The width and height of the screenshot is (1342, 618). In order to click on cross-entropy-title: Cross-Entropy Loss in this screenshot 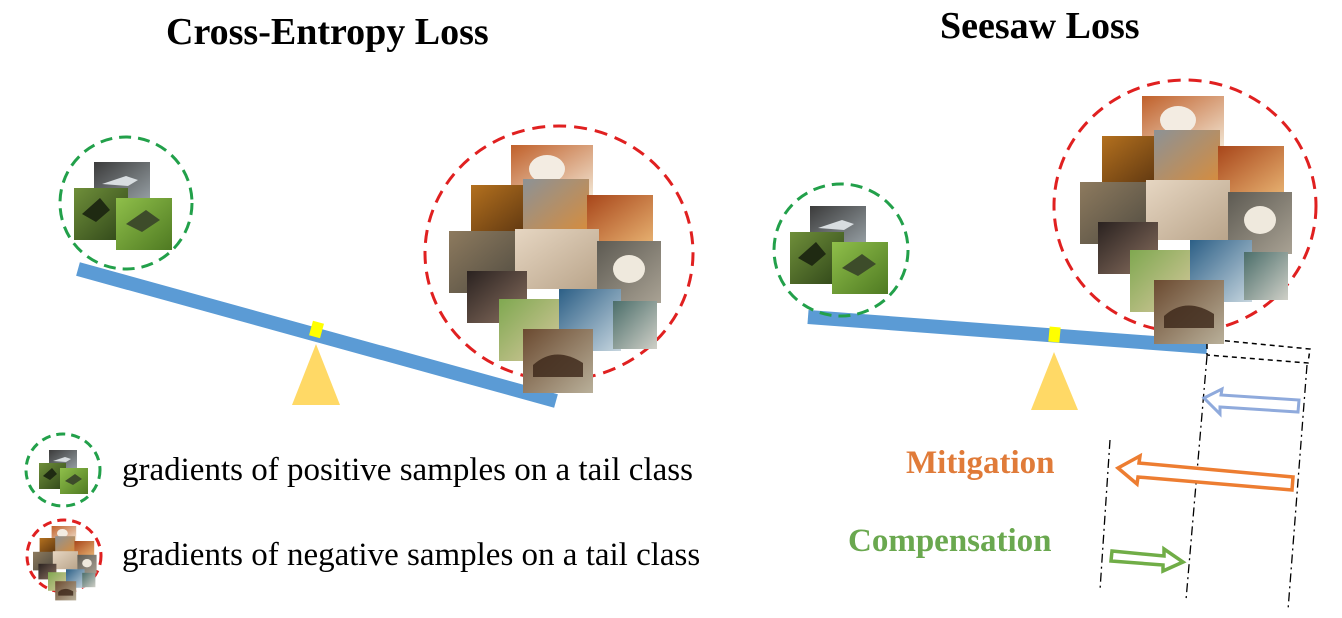, I will do `click(327, 32)`.